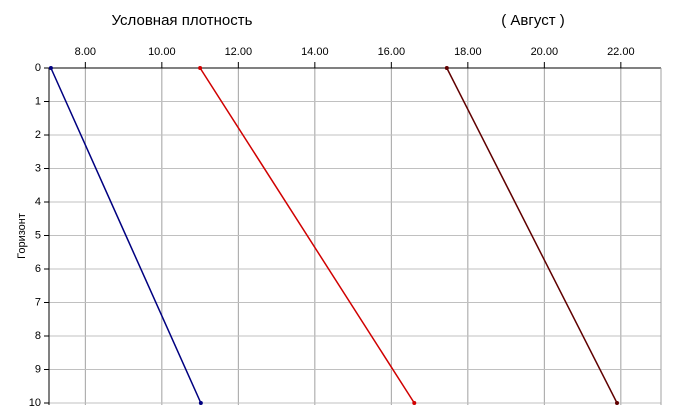 The width and height of the screenshot is (675, 419). Describe the element at coordinates (22, 236) in the screenshot. I see `y-axis-label: Горизонт` at that location.